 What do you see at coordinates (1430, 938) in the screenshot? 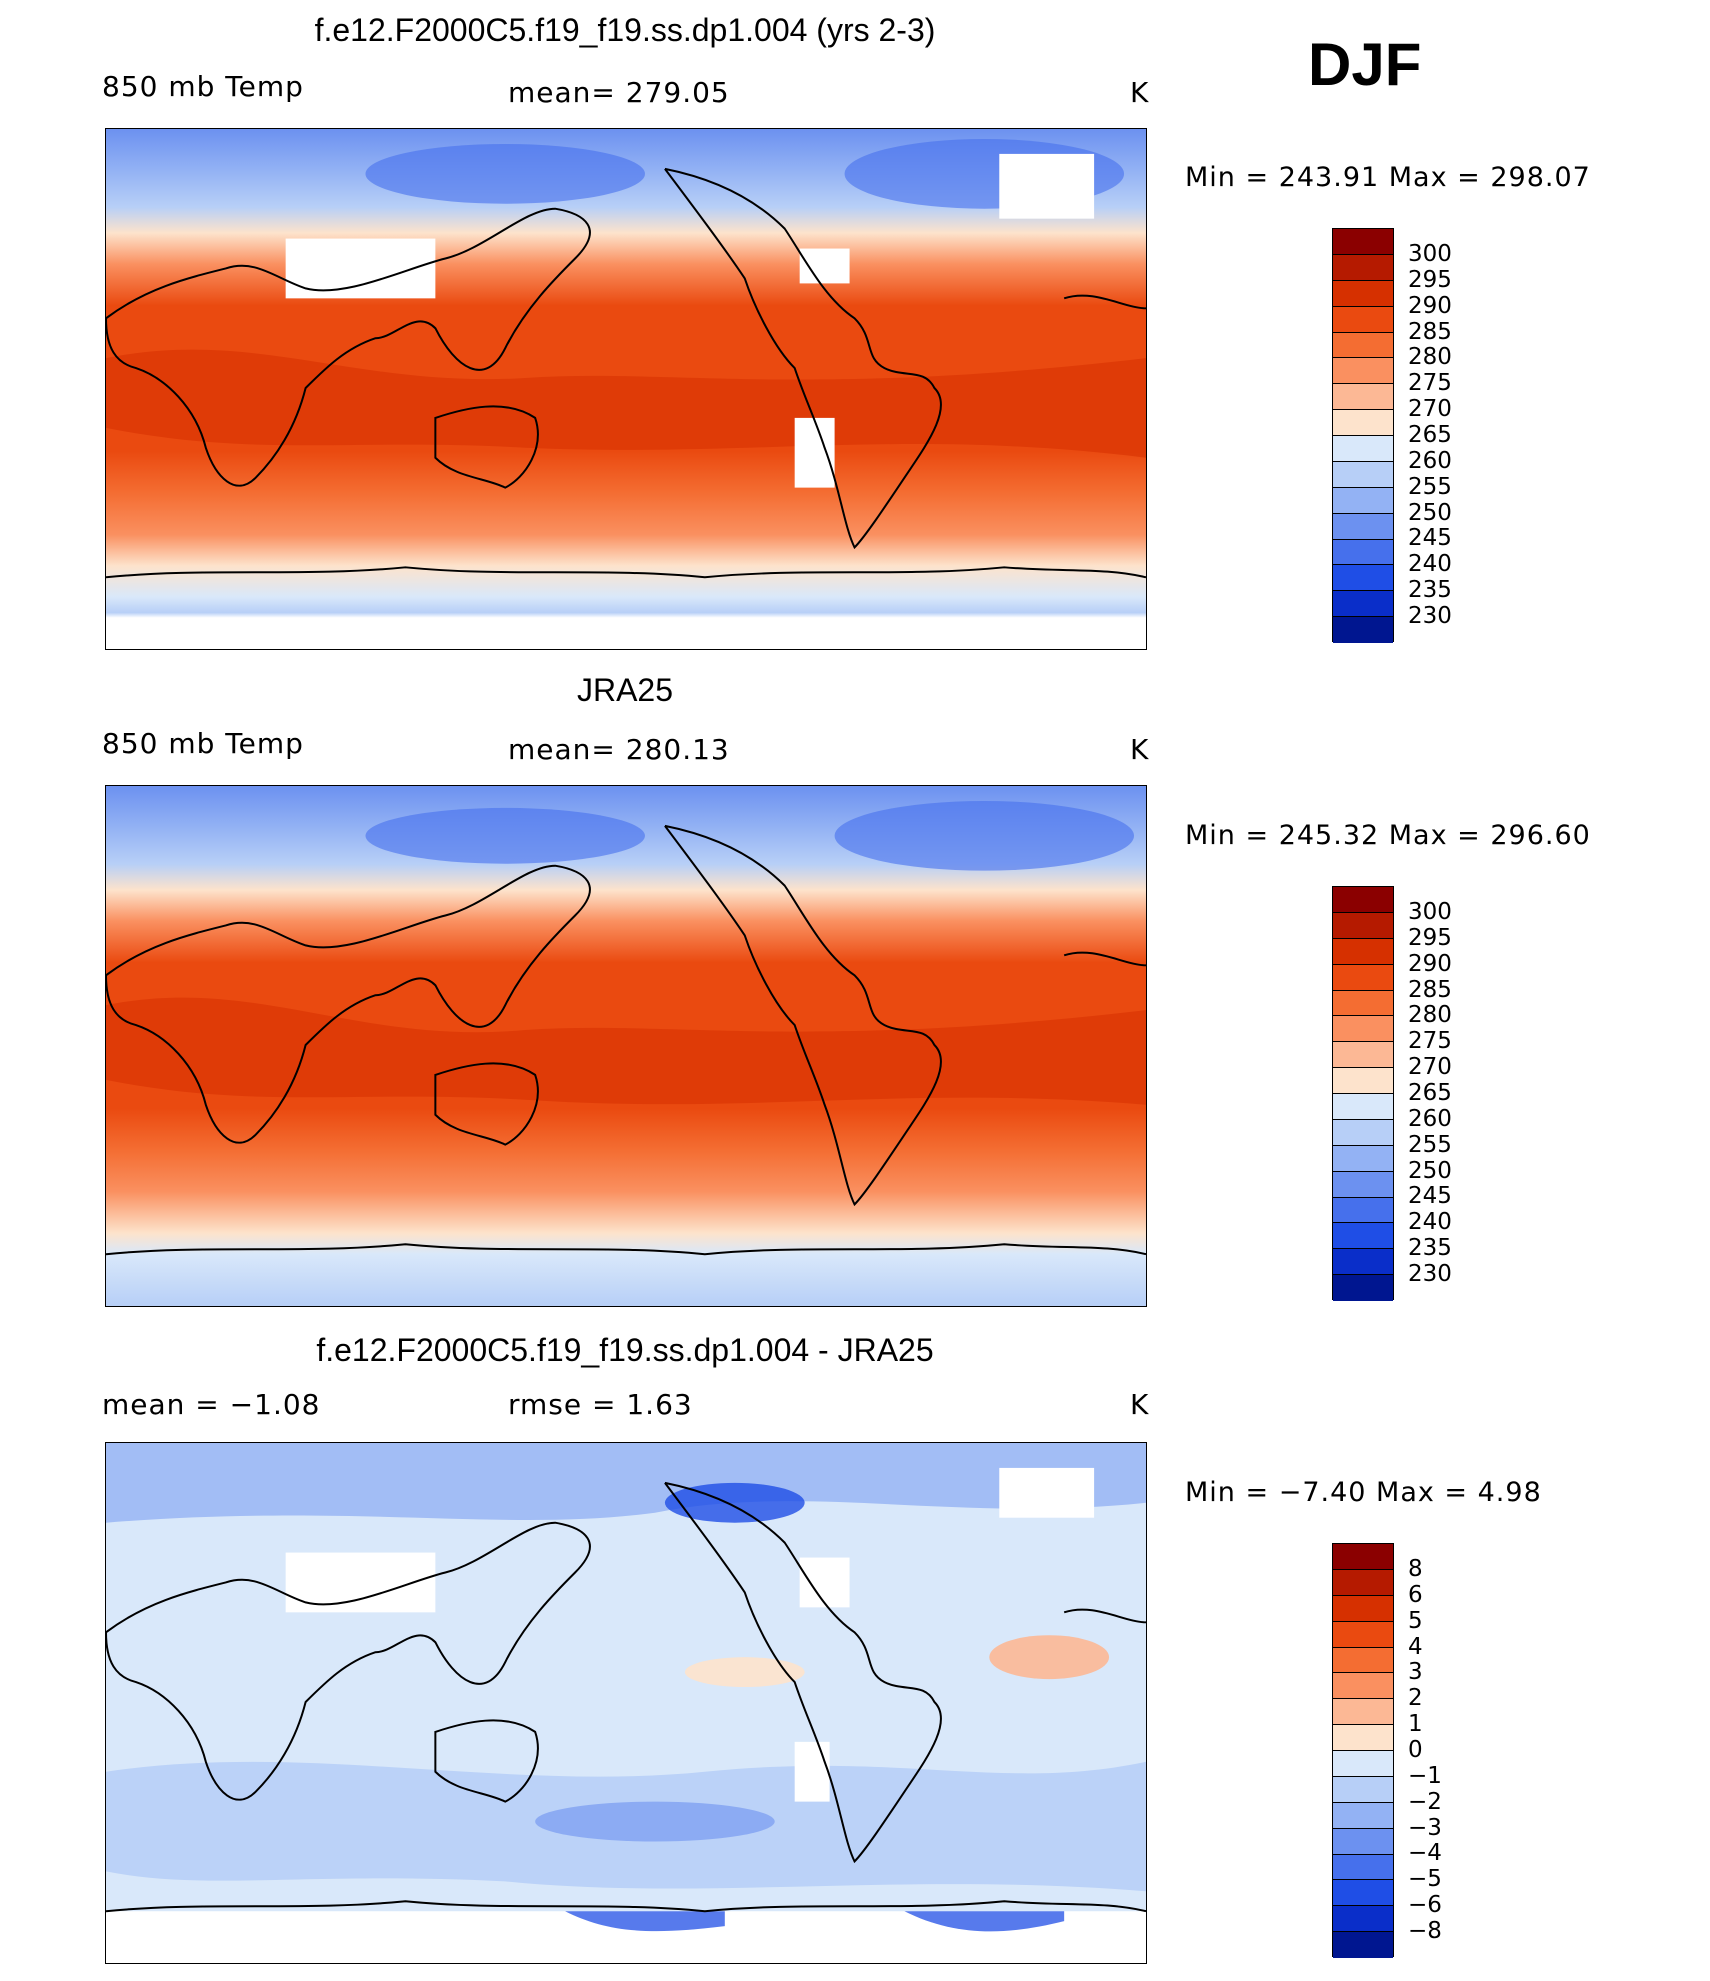
I see `colorbar-2-tick: 295` at bounding box center [1430, 938].